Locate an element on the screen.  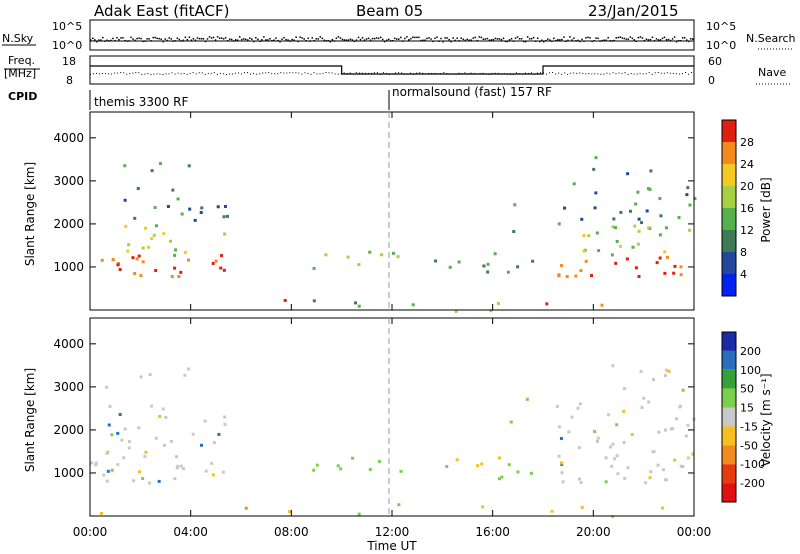
colorbar-swatch is located at coordinates (729, 153).